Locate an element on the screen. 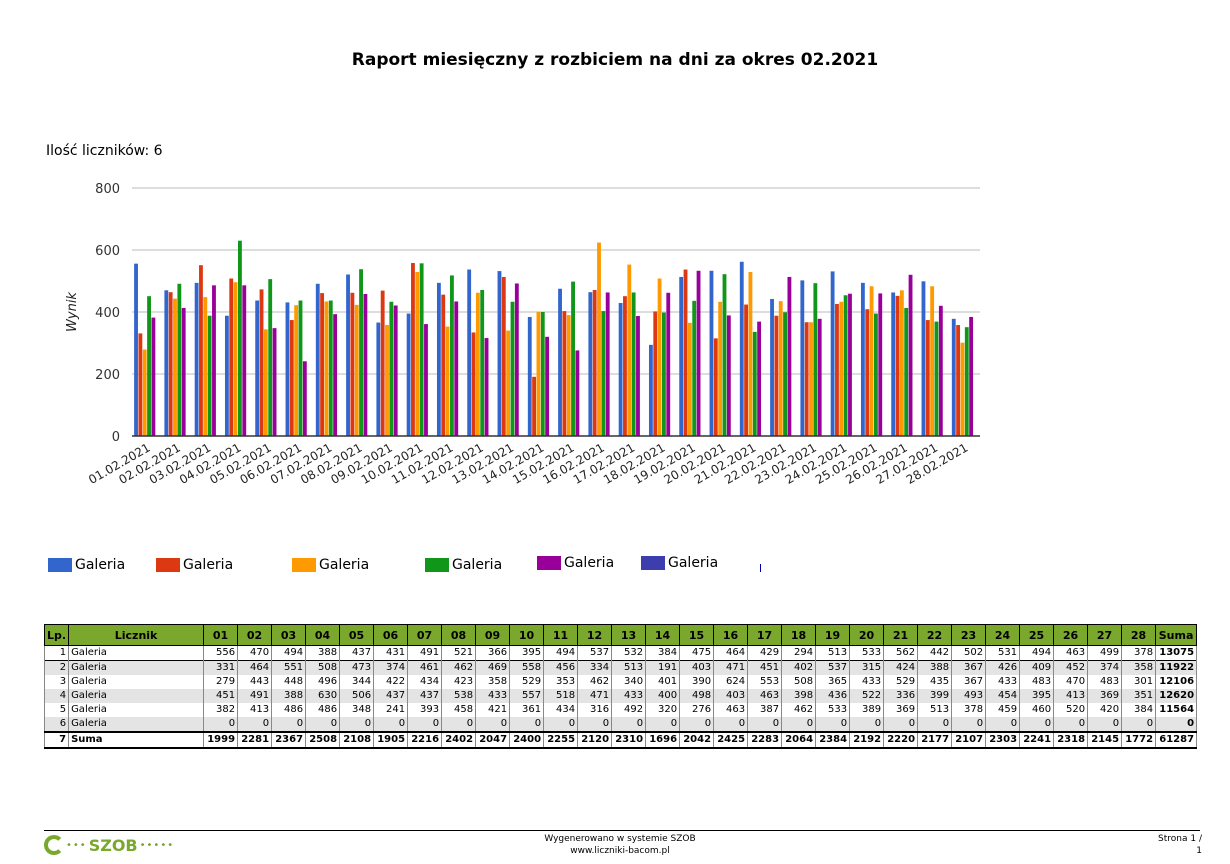 Image resolution: width=1230 pixels, height=864 pixels. table-cell: 483 is located at coordinates (1037, 682).